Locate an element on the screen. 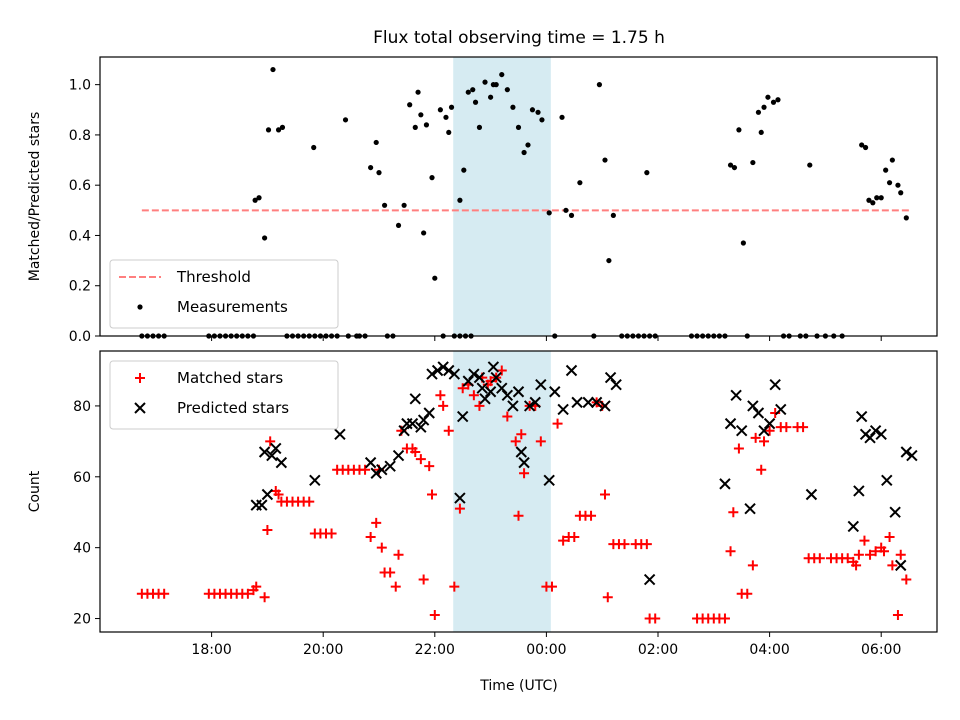 This screenshot has width=960, height=720. y-tick-label: 60 is located at coordinates (82, 478).